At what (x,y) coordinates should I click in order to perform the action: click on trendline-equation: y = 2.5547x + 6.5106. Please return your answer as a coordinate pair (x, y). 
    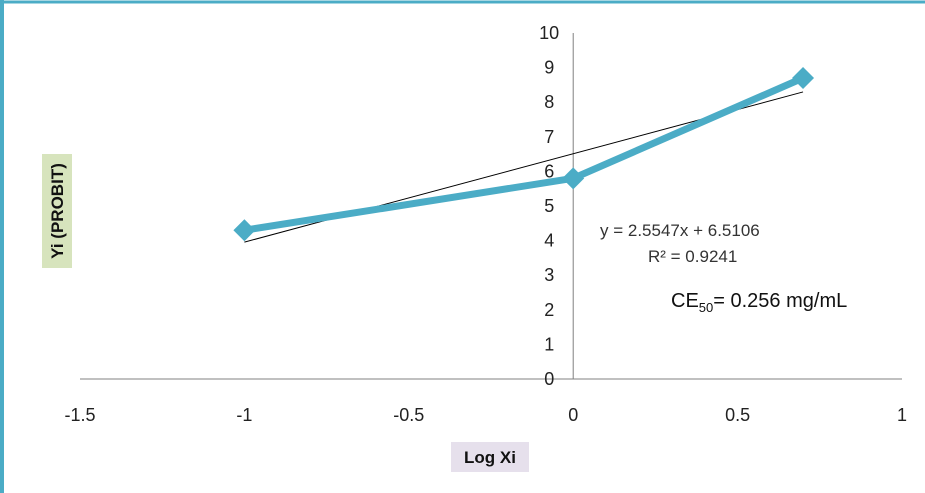
    Looking at the image, I should click on (680, 230).